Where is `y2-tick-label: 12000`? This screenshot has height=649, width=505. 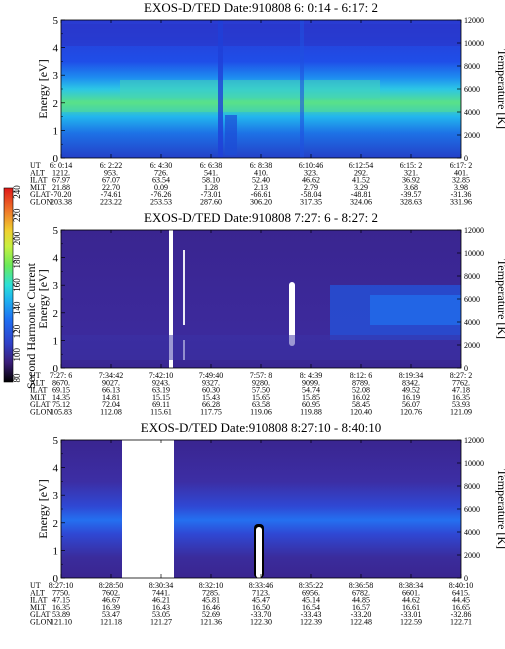 y2-tick-label: 12000 is located at coordinates (474, 20).